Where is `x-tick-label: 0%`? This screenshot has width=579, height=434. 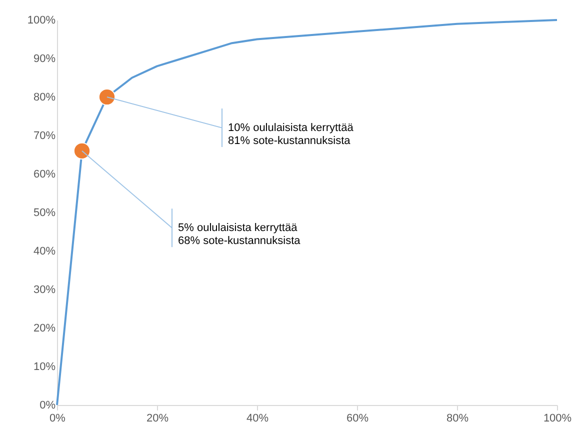
x-tick-label: 0% is located at coordinates (58, 418).